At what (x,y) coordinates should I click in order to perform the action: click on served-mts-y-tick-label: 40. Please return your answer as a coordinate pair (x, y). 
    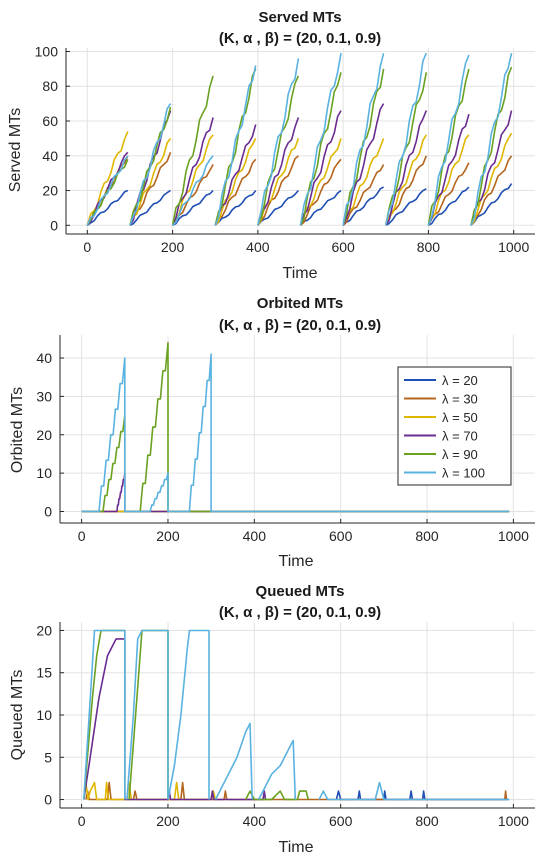
    Looking at the image, I should click on (50, 156).